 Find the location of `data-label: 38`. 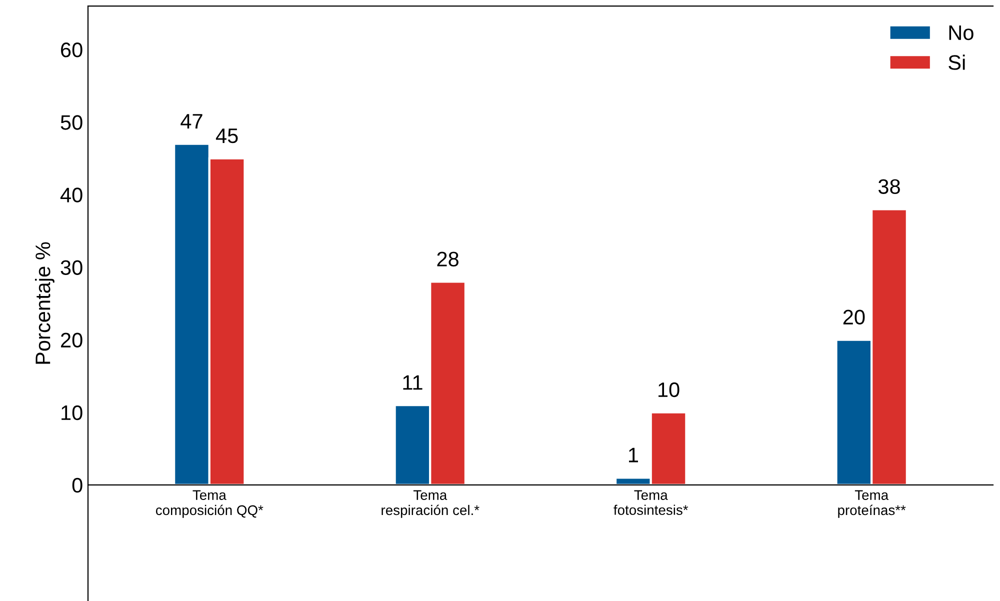

data-label: 38 is located at coordinates (889, 186).